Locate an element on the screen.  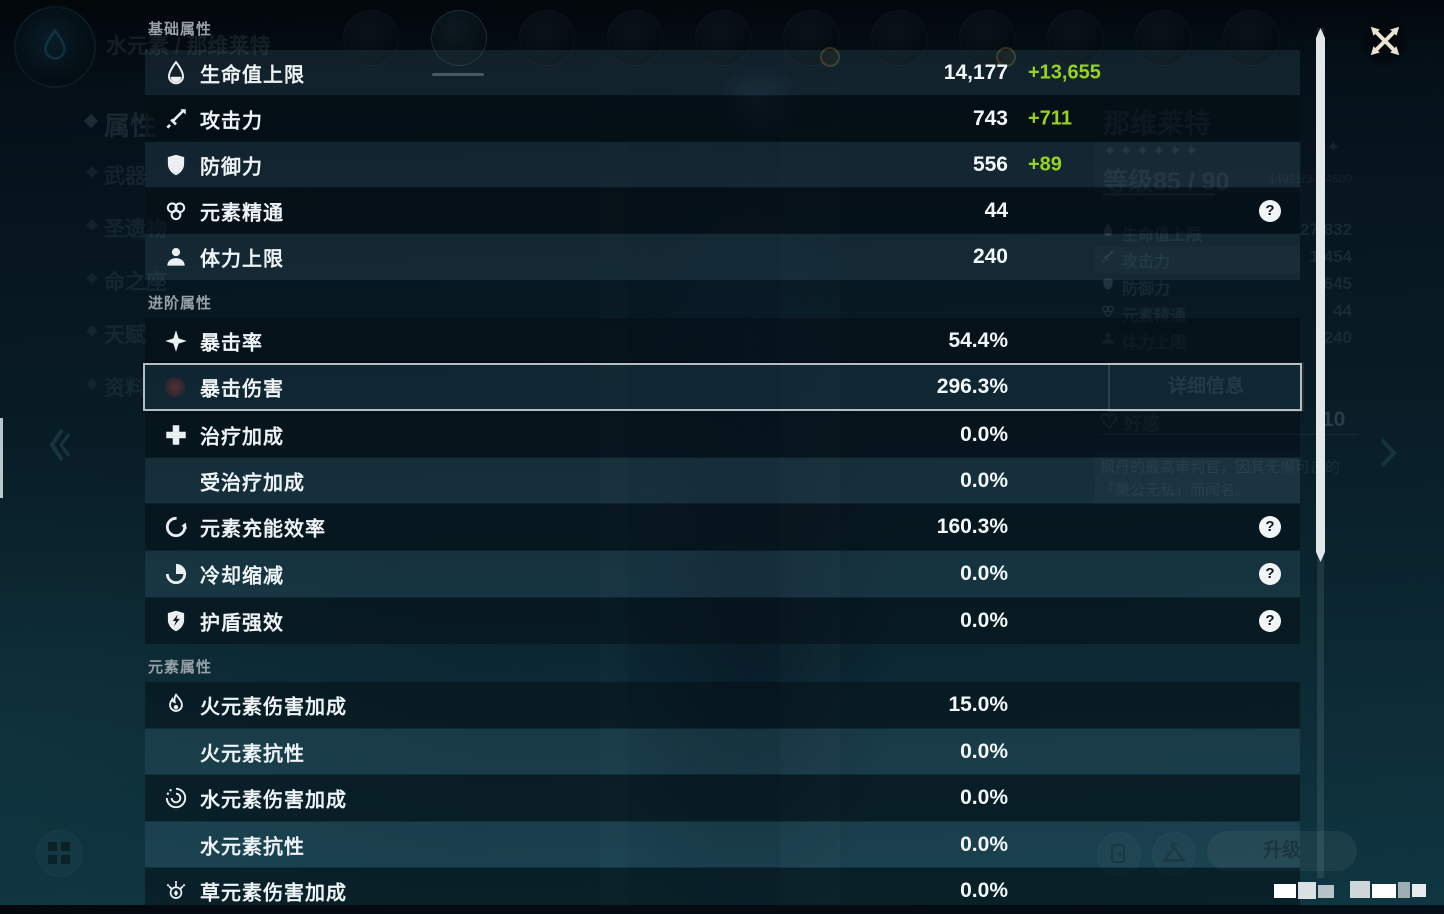
stat-value: 15.0% is located at coordinates (978, 704).